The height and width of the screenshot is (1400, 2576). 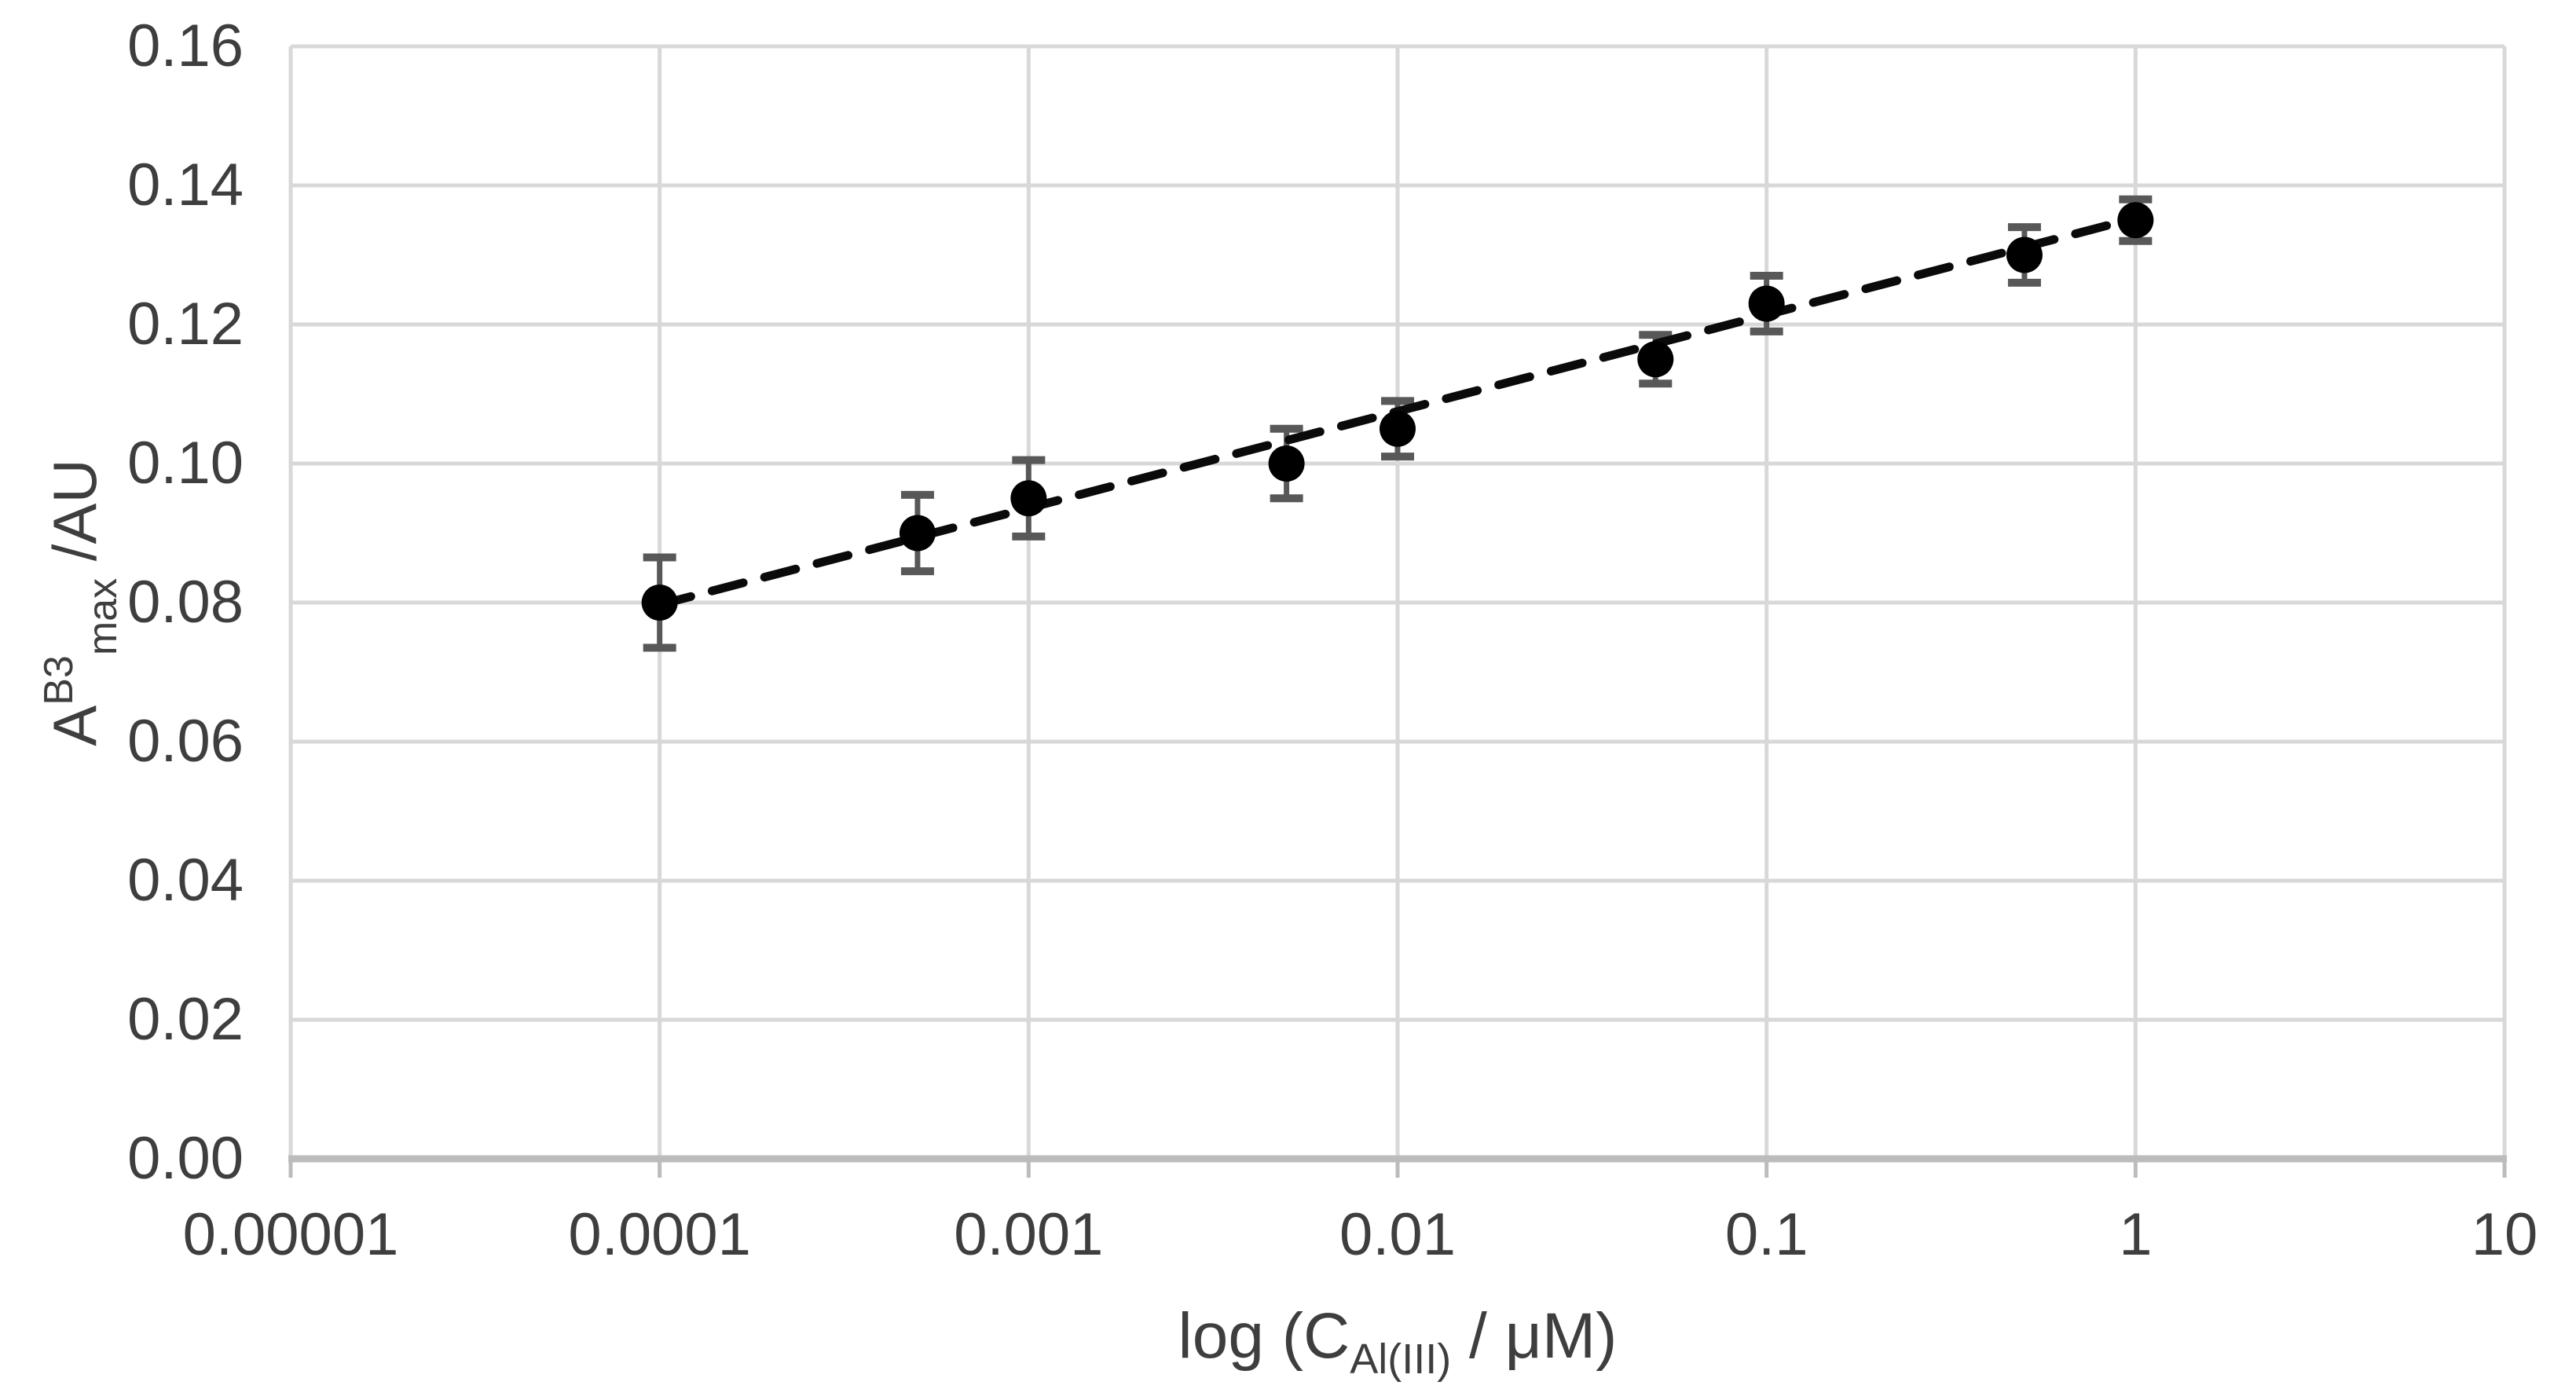 What do you see at coordinates (185, 185) in the screenshot?
I see `y-tick-label: 0.14` at bounding box center [185, 185].